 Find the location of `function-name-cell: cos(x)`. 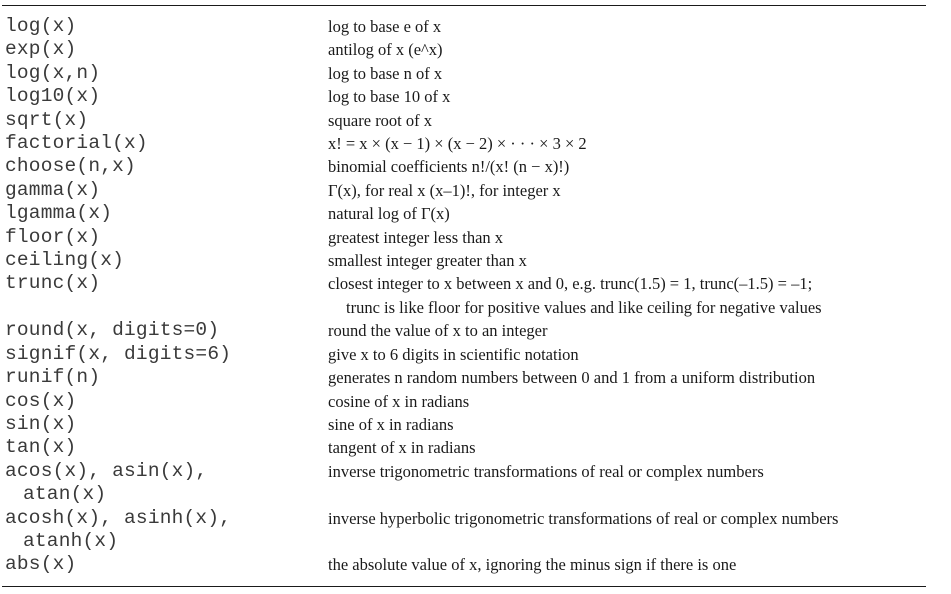

function-name-cell: cos(x) is located at coordinates (164, 401).